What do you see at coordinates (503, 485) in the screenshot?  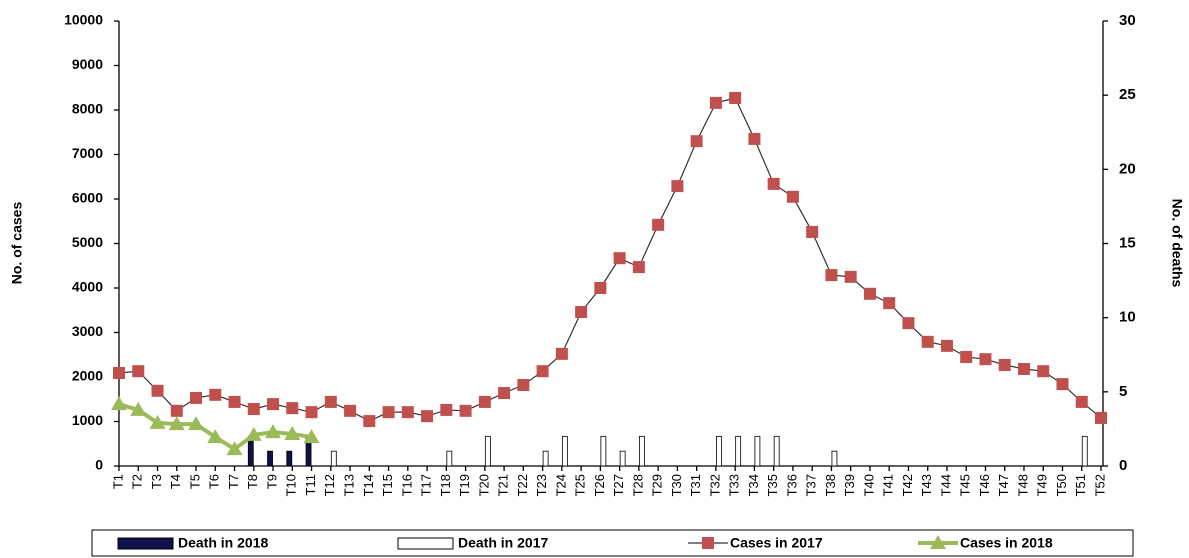 I see `x-tick-label: T21` at bounding box center [503, 485].